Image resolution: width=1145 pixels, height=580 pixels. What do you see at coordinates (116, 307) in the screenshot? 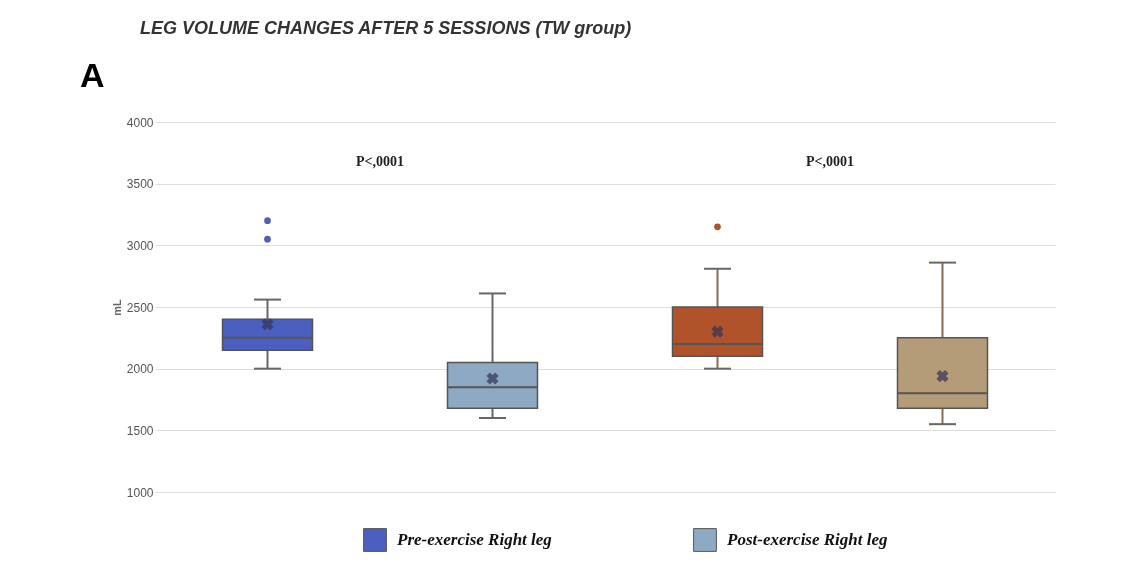
I see `y-axis-title: mL` at bounding box center [116, 307].